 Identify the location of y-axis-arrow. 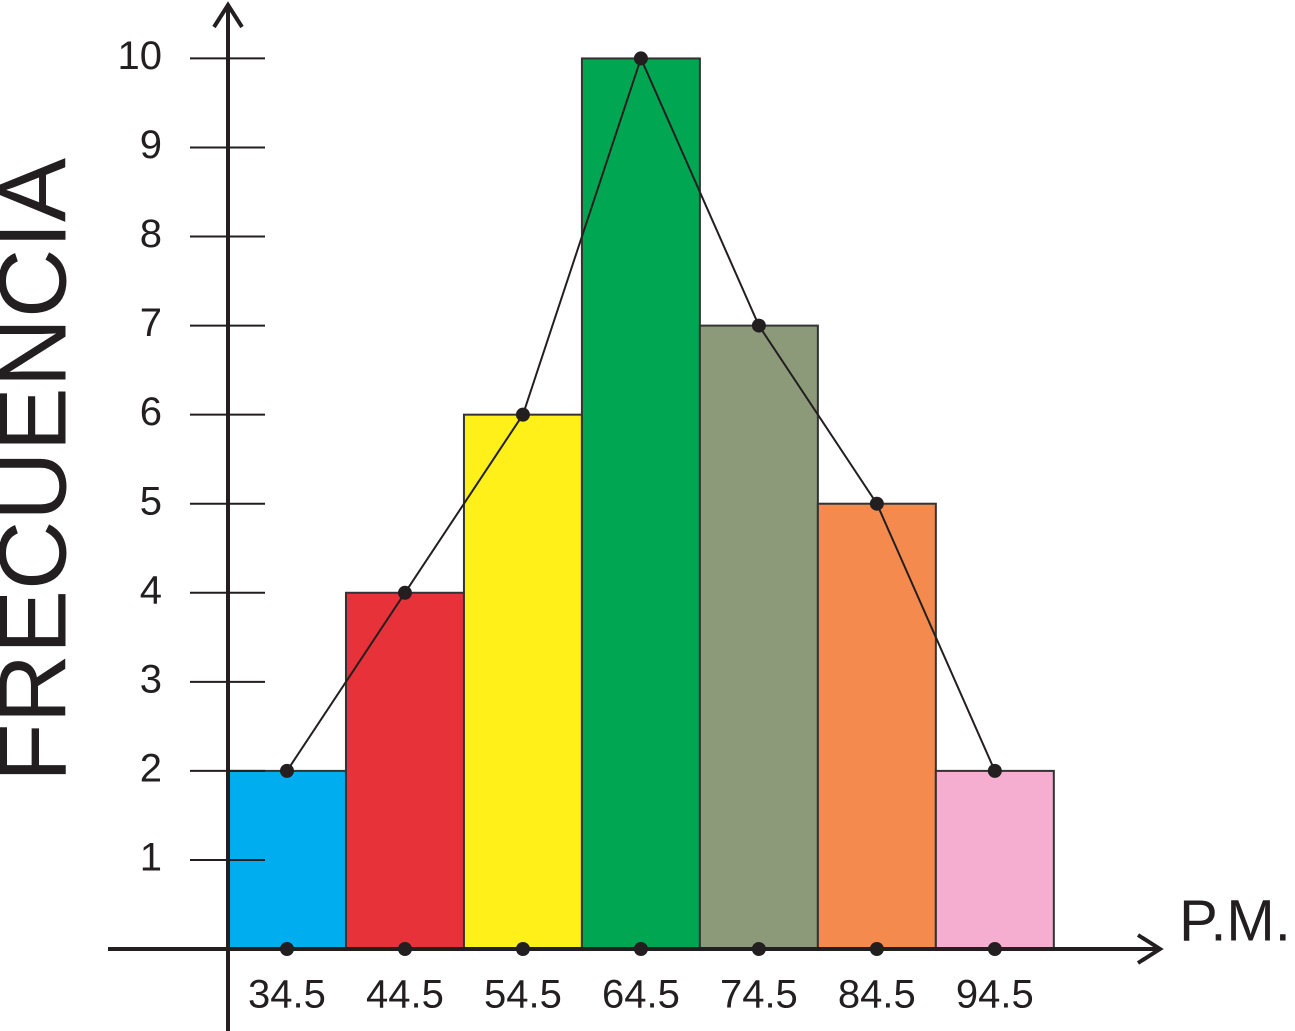
(228, 15).